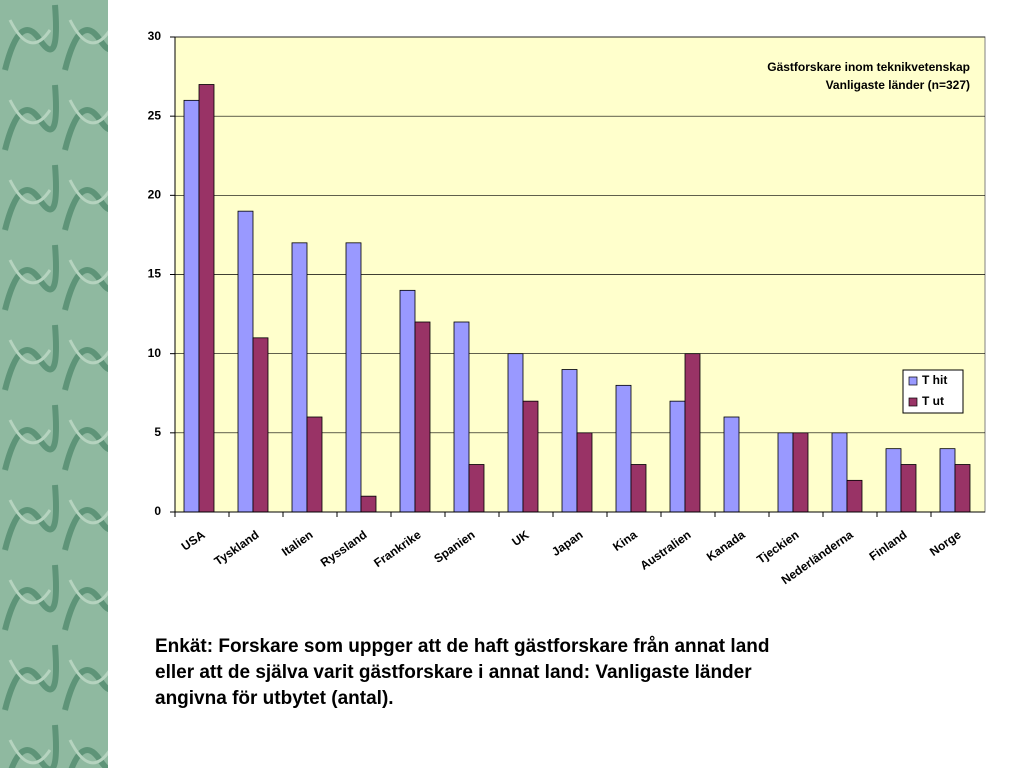 The image size is (1024, 768). Describe the element at coordinates (157, 511) in the screenshot. I see `y-tick-label: 0` at that location.